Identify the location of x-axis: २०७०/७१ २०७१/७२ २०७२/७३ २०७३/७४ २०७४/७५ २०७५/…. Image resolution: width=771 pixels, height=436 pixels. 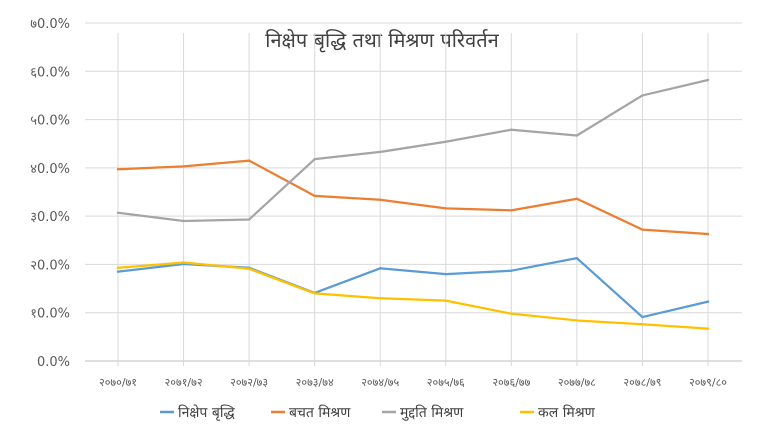
(413, 382).